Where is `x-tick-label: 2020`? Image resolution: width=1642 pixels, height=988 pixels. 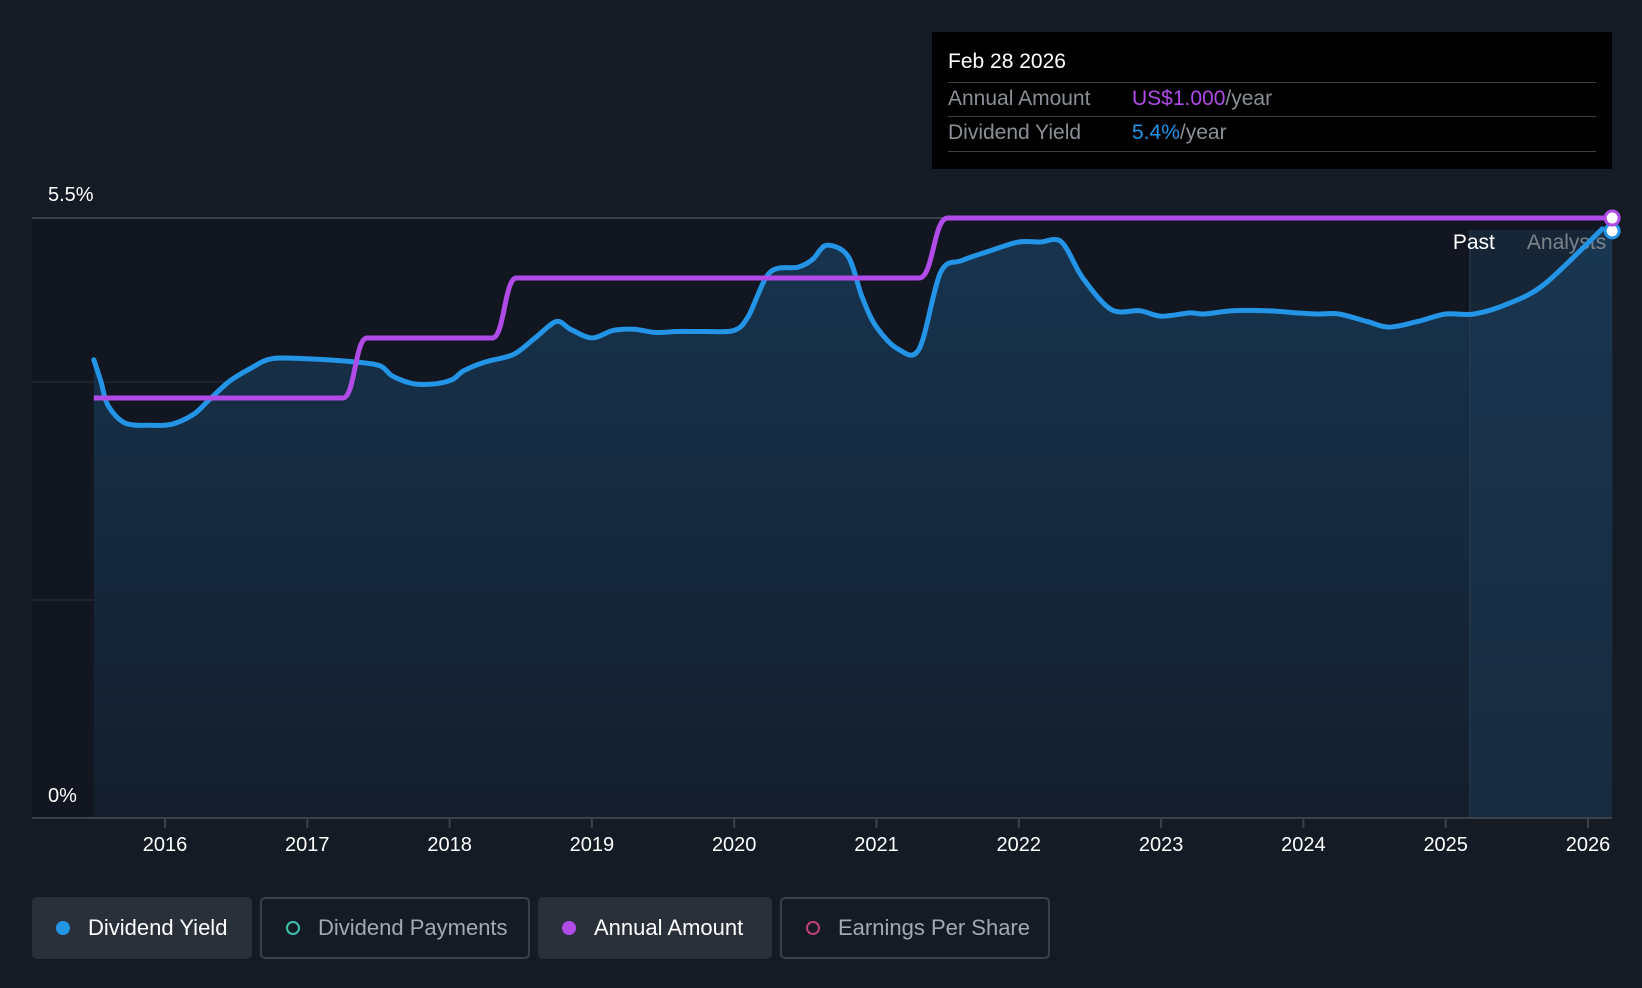
x-tick-label: 2020 is located at coordinates (734, 845).